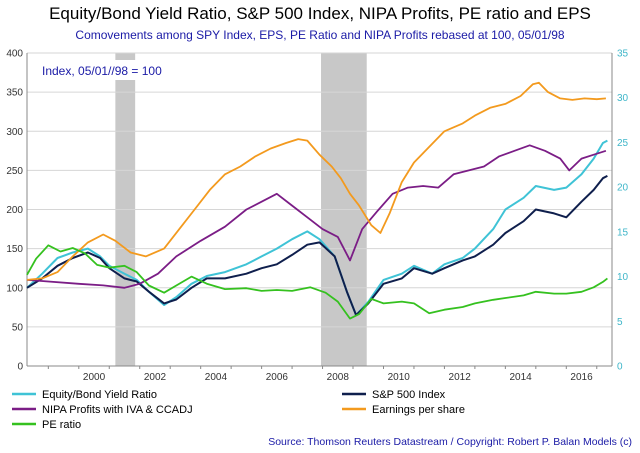 This screenshot has width=640, height=453. Describe the element at coordinates (581, 377) in the screenshot. I see `x-tick-label: 2016` at that location.